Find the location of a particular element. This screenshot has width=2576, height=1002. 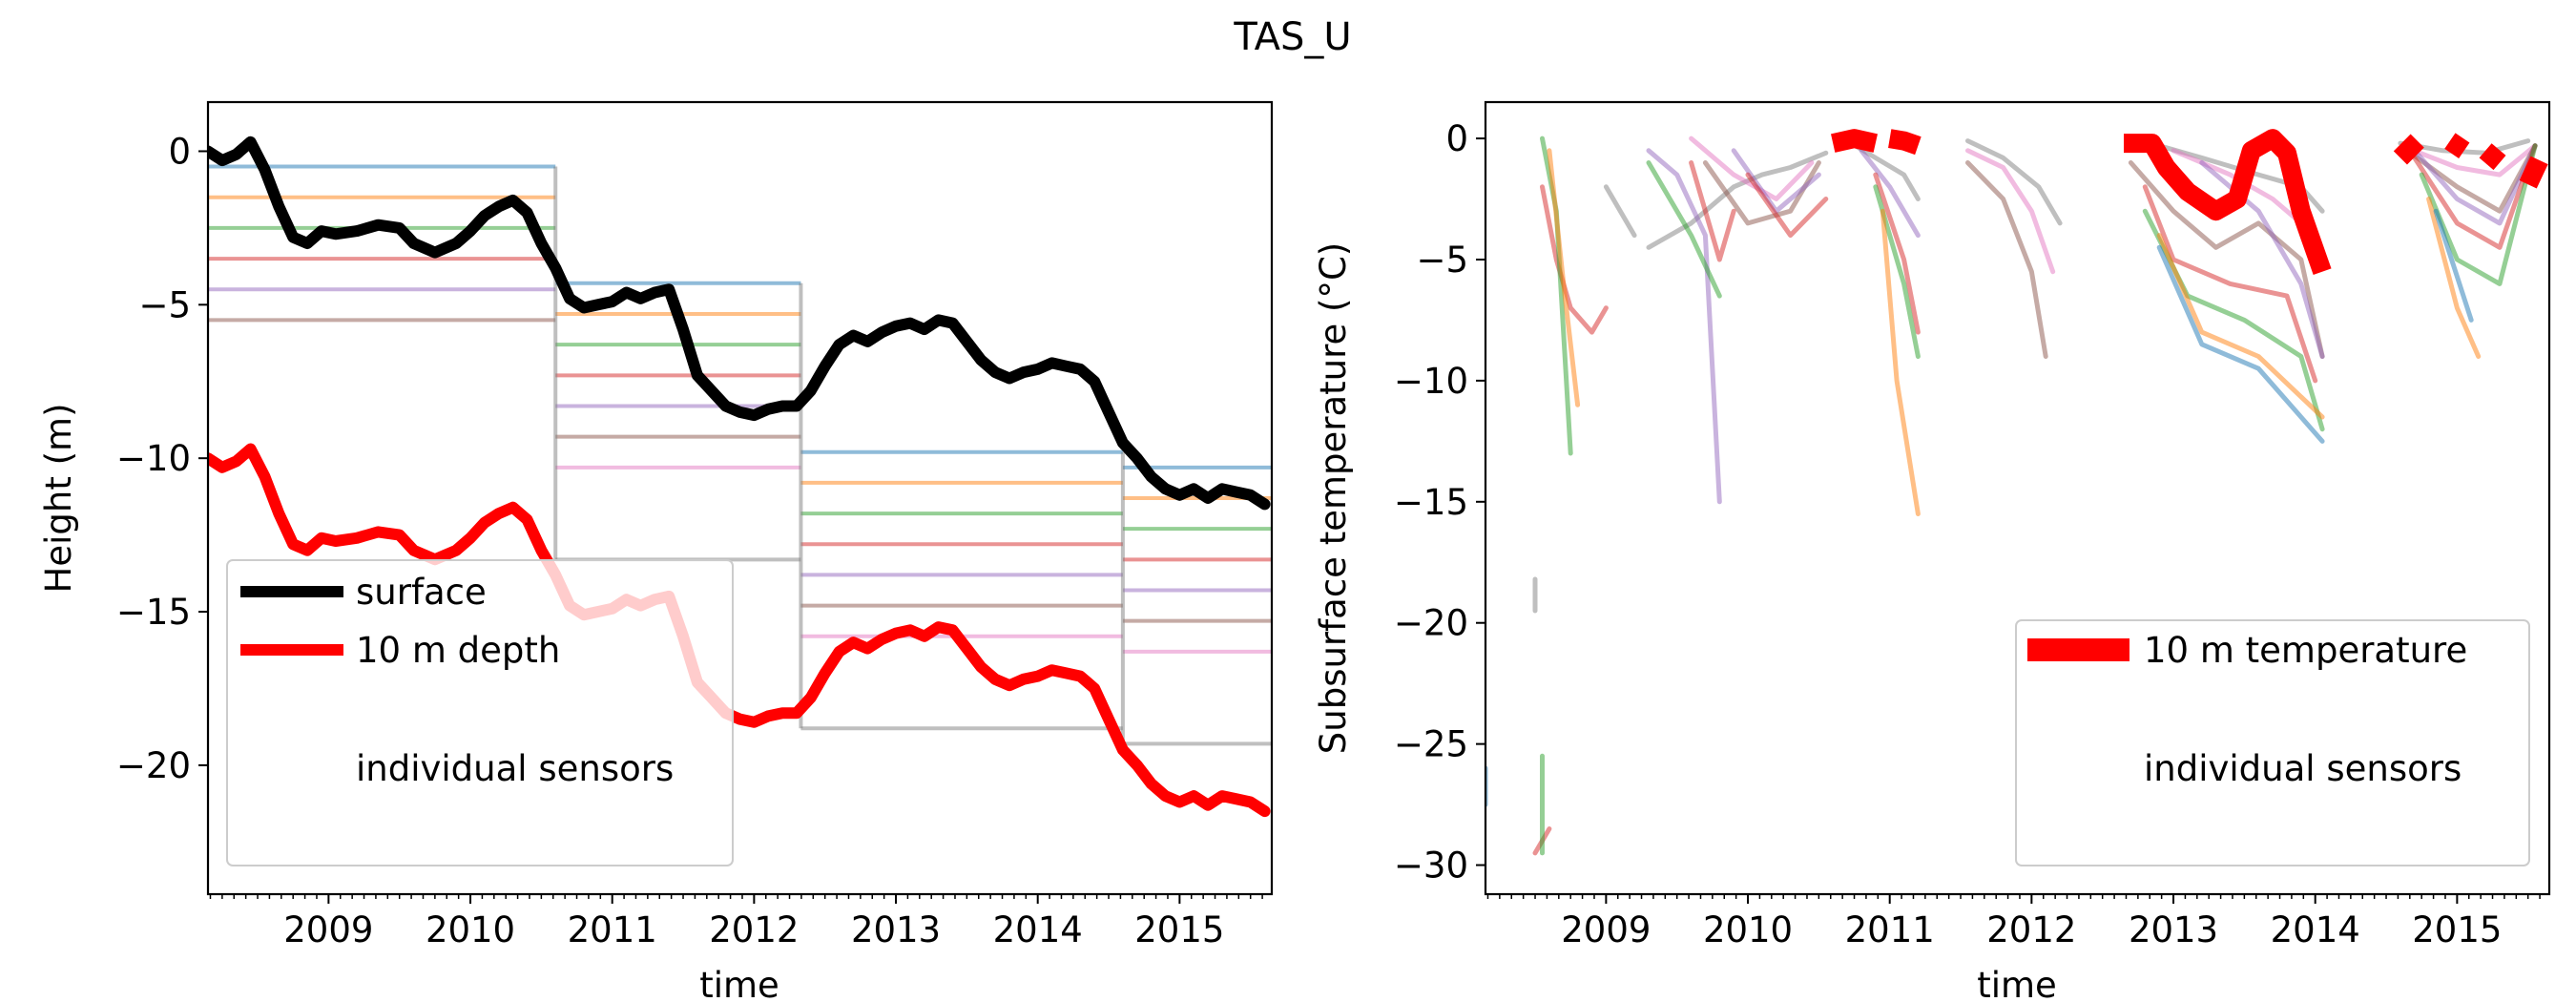

temperature-chart-y-tick-label: −15 is located at coordinates (1431, 502).